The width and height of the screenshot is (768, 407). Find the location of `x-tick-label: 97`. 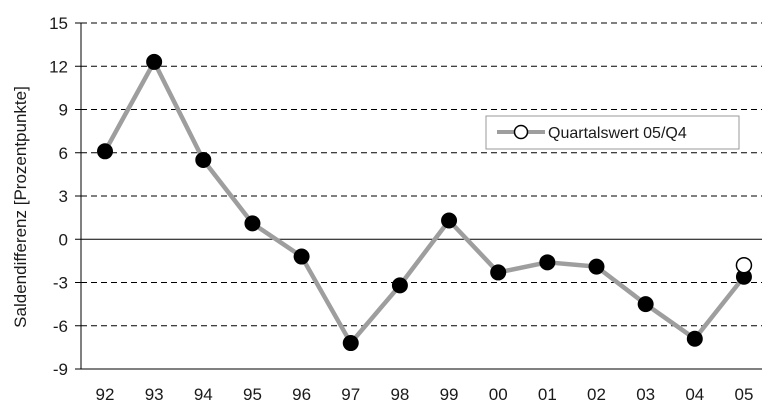

x-tick-label: 97 is located at coordinates (350, 394).